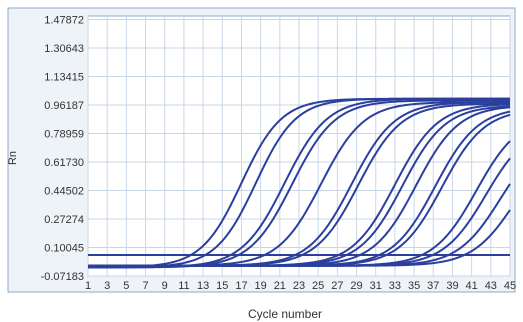 The image size is (523, 322). What do you see at coordinates (64, 106) in the screenshot?
I see `y-tick-label: 0.96187` at bounding box center [64, 106].